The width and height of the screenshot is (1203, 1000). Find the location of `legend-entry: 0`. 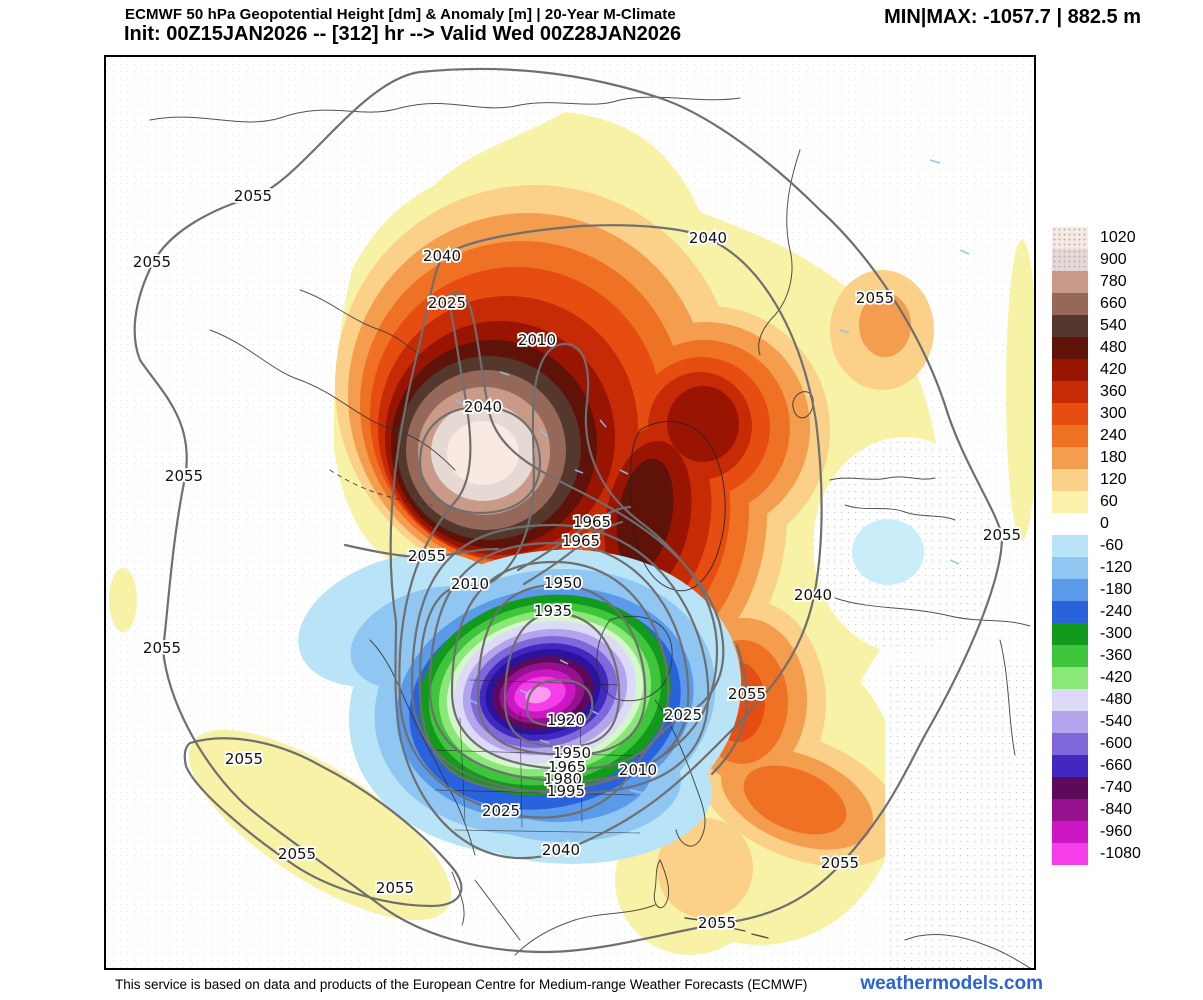

legend-entry: 0 is located at coordinates (1096, 524).